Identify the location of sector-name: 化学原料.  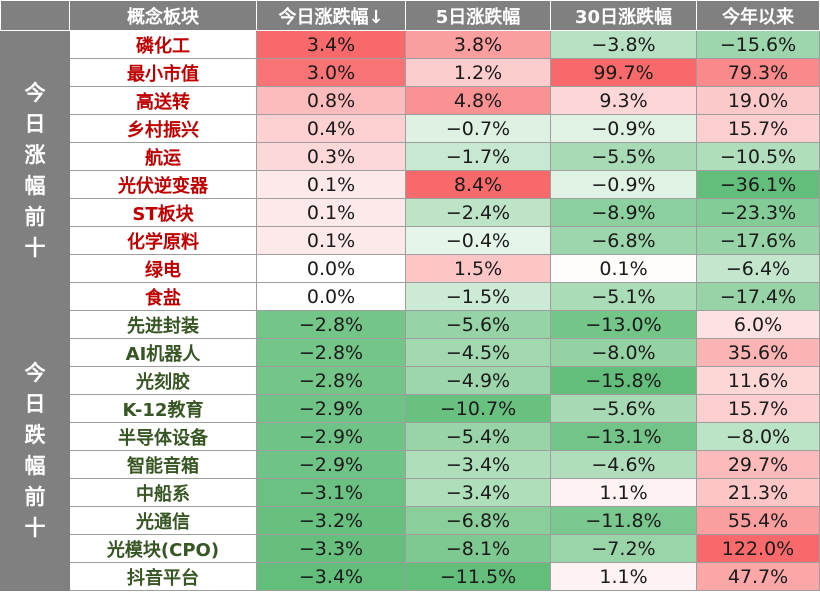
(163, 240).